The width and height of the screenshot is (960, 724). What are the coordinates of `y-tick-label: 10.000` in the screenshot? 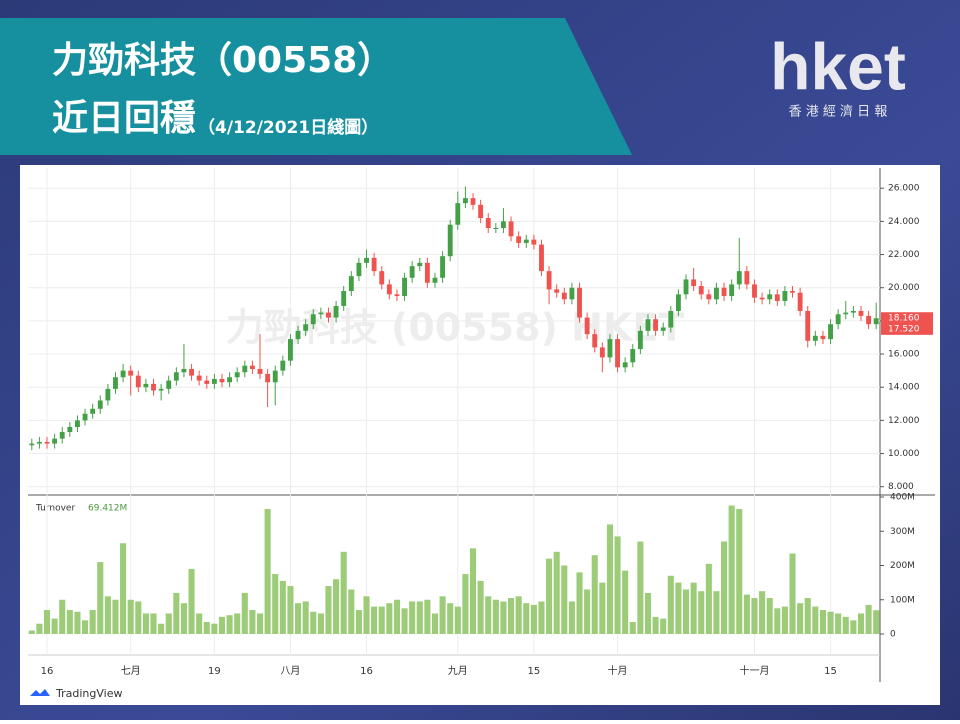 It's located at (904, 454).